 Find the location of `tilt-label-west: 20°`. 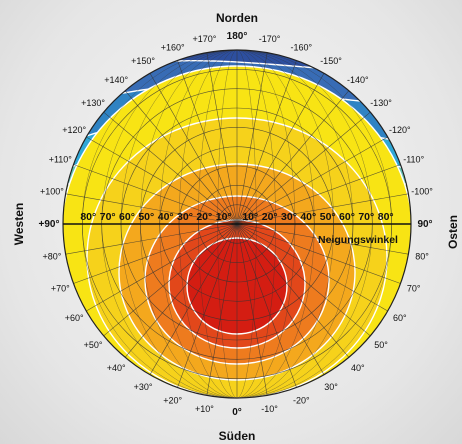

tilt-label-west: 20° is located at coordinates (204, 217).